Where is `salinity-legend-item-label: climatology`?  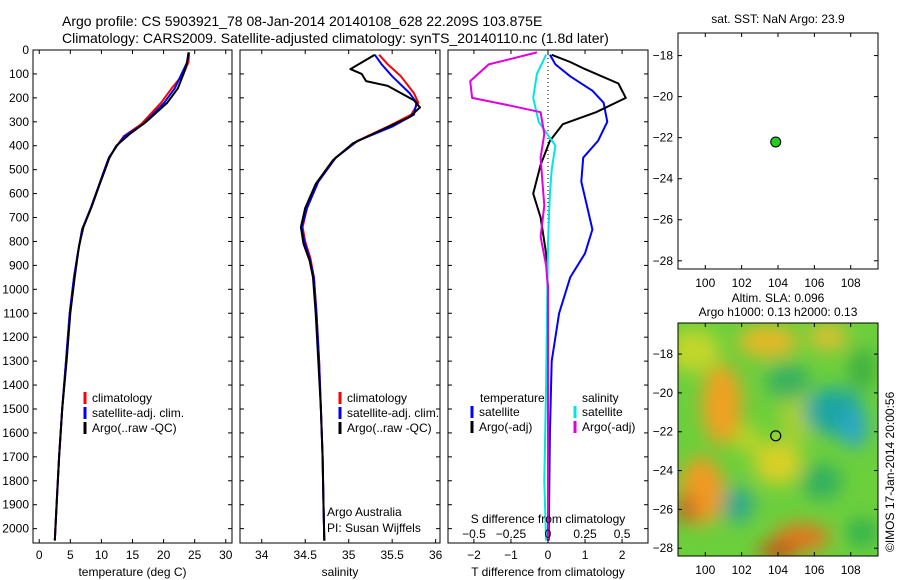
salinity-legend-item-label: climatology is located at coordinates (377, 398).